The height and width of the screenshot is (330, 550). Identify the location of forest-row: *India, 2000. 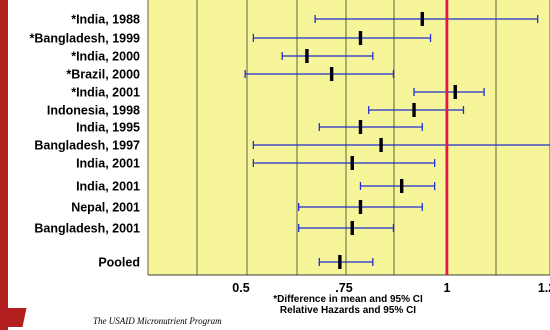
(222, 56).